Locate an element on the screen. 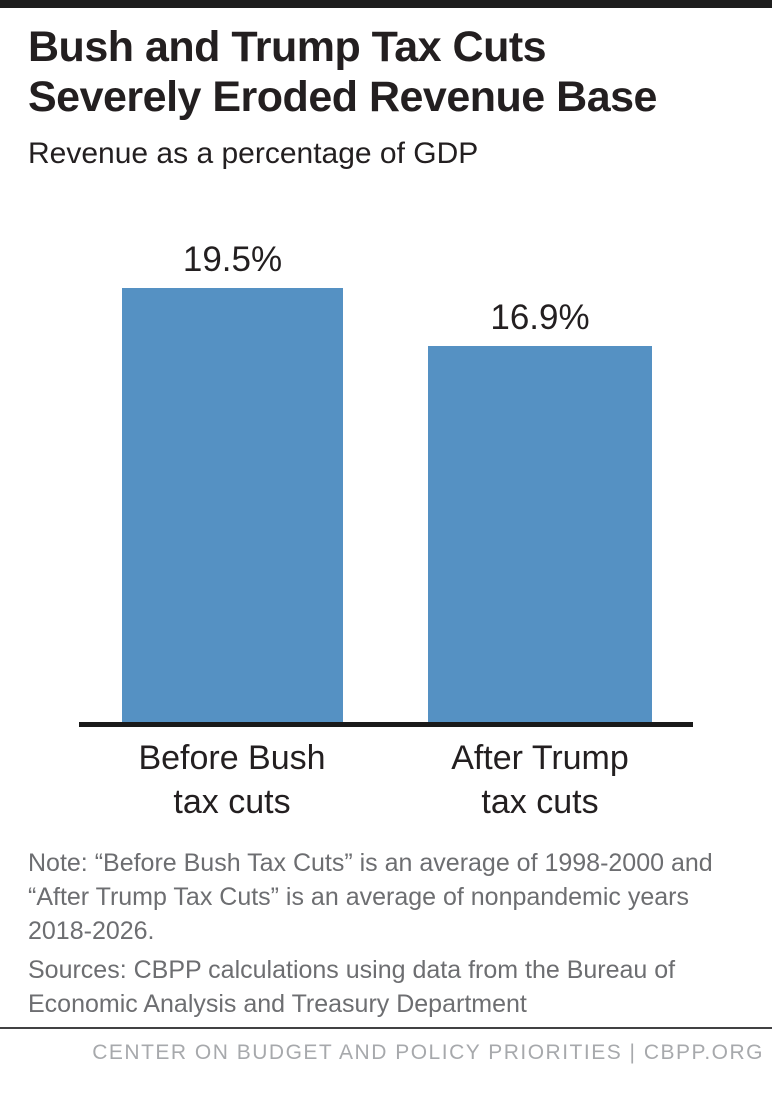 The height and width of the screenshot is (1102, 772). bar-group-before-bush: 19.5% is located at coordinates (232, 481).